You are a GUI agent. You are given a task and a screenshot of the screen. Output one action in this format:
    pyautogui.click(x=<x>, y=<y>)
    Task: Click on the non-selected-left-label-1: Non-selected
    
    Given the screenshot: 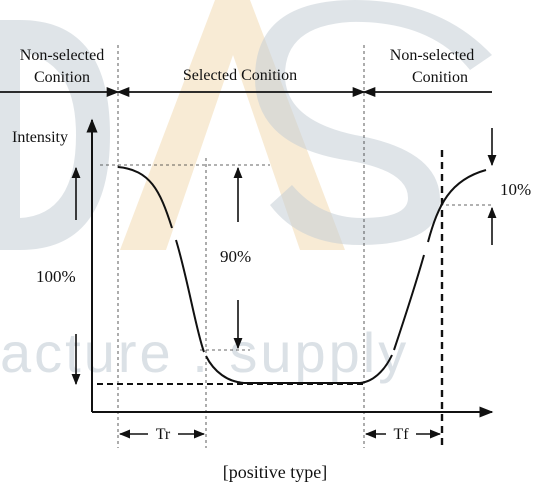 What is the action you would take?
    pyautogui.click(x=62, y=55)
    